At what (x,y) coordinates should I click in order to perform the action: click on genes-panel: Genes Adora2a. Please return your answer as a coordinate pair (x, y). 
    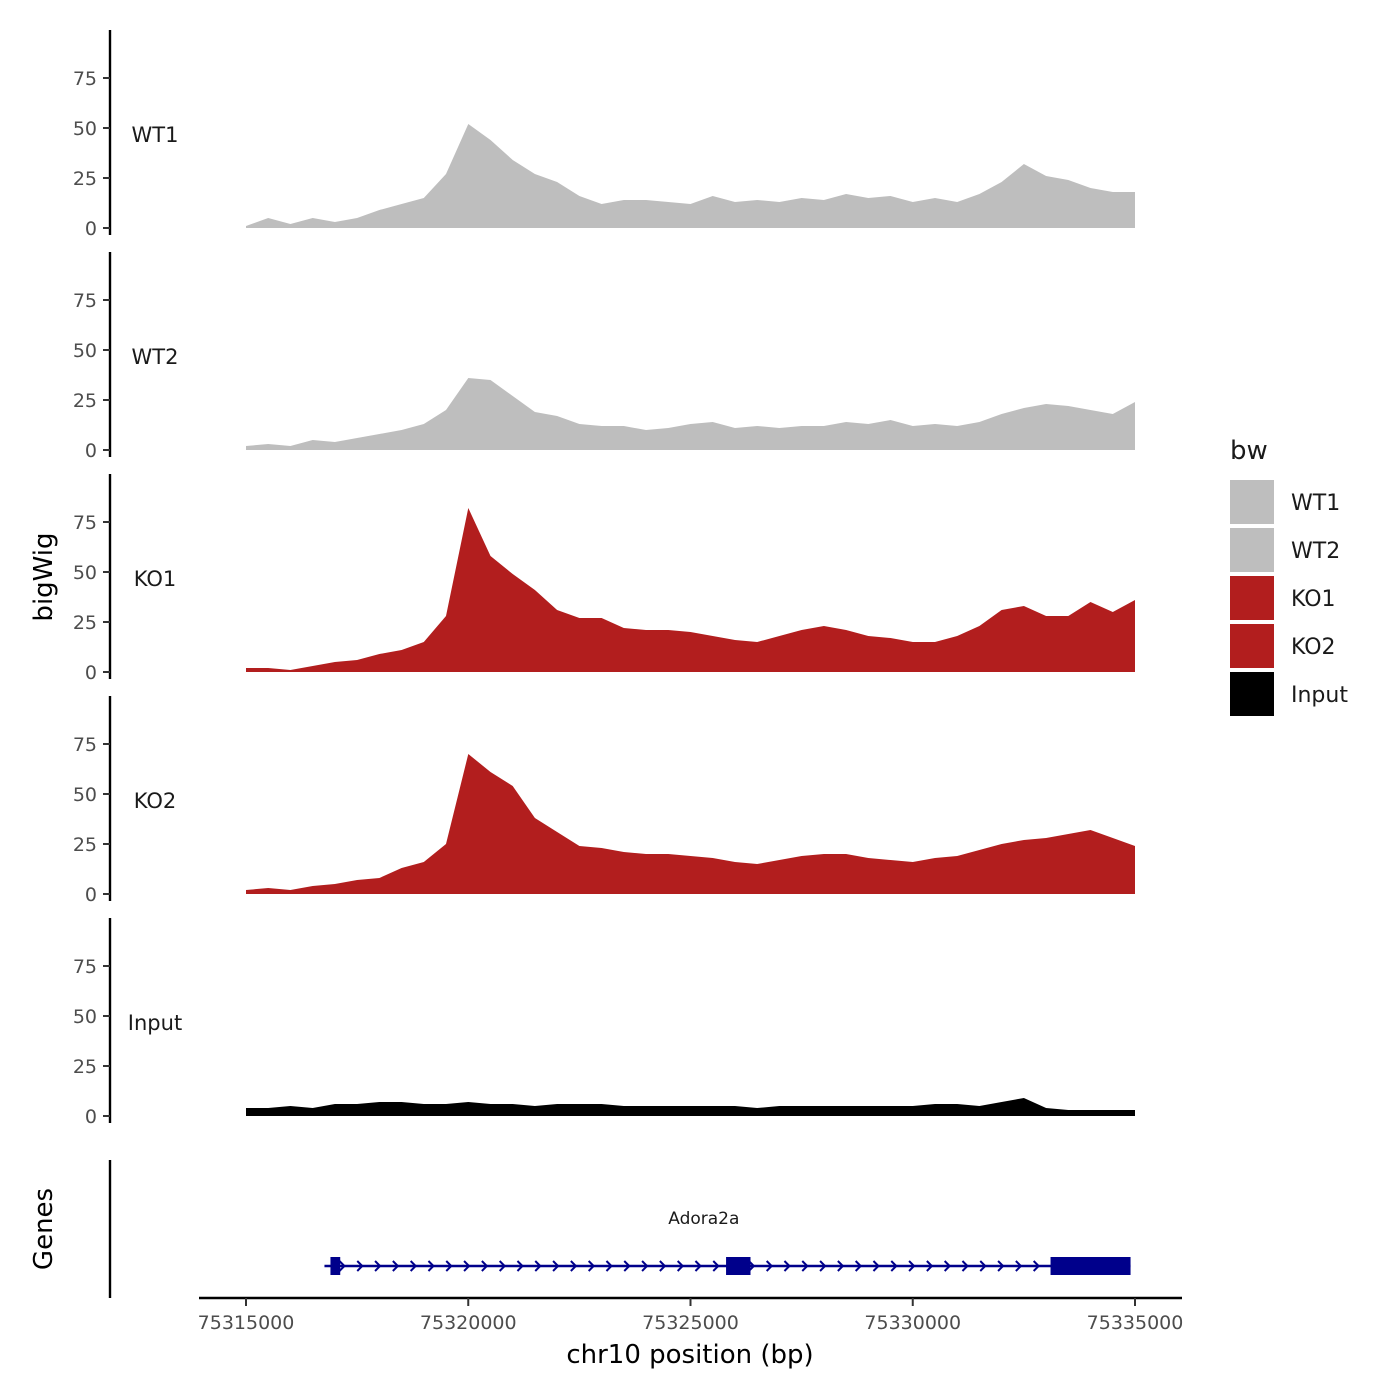
    Looking at the image, I should click on (580, 1229).